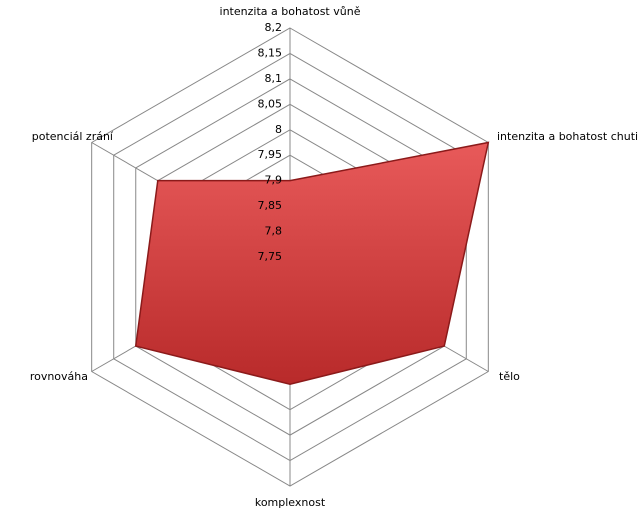  What do you see at coordinates (270, 103) in the screenshot?
I see `tick-label: 8,05` at bounding box center [270, 103].